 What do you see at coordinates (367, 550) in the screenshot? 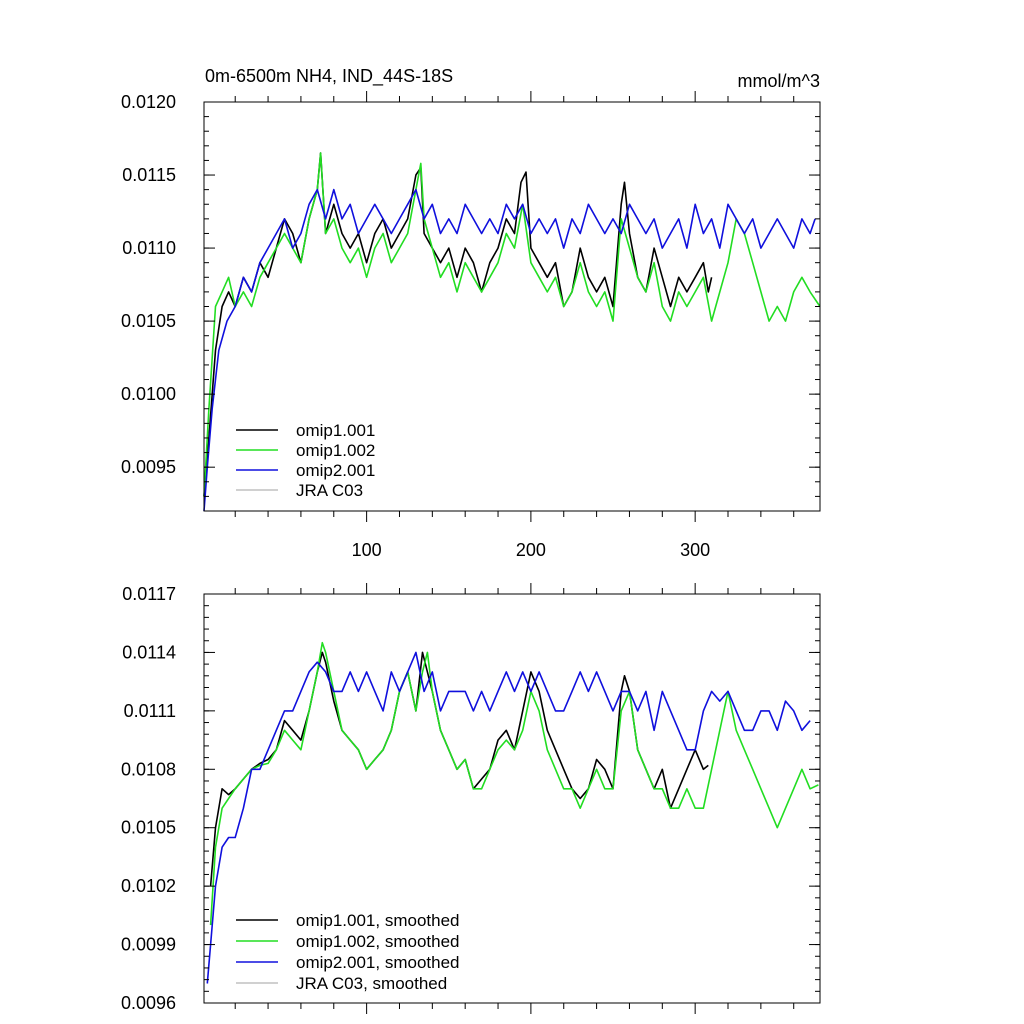
I see `x-tick-label: 100` at bounding box center [367, 550].